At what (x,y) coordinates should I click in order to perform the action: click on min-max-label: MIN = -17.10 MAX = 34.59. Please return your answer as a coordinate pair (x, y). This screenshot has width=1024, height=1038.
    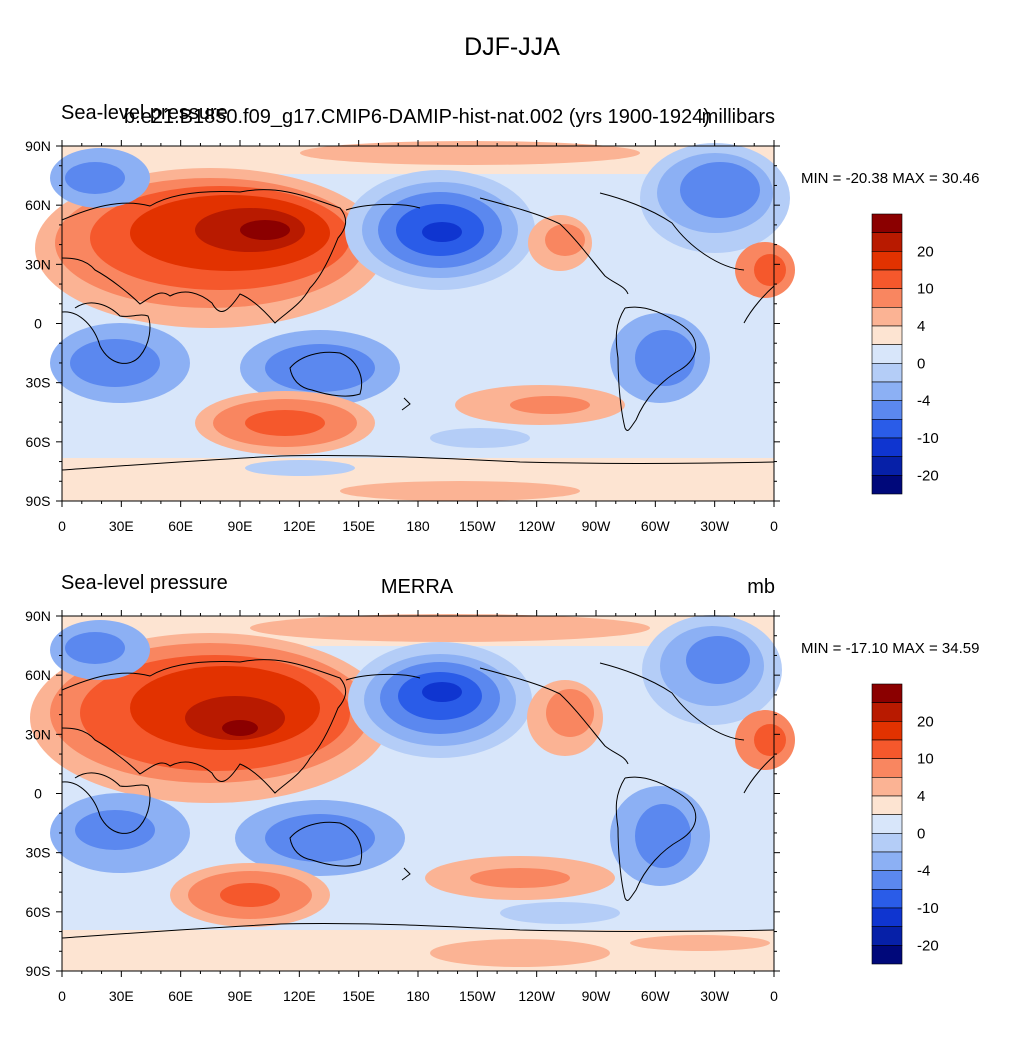
    Looking at the image, I should click on (890, 648).